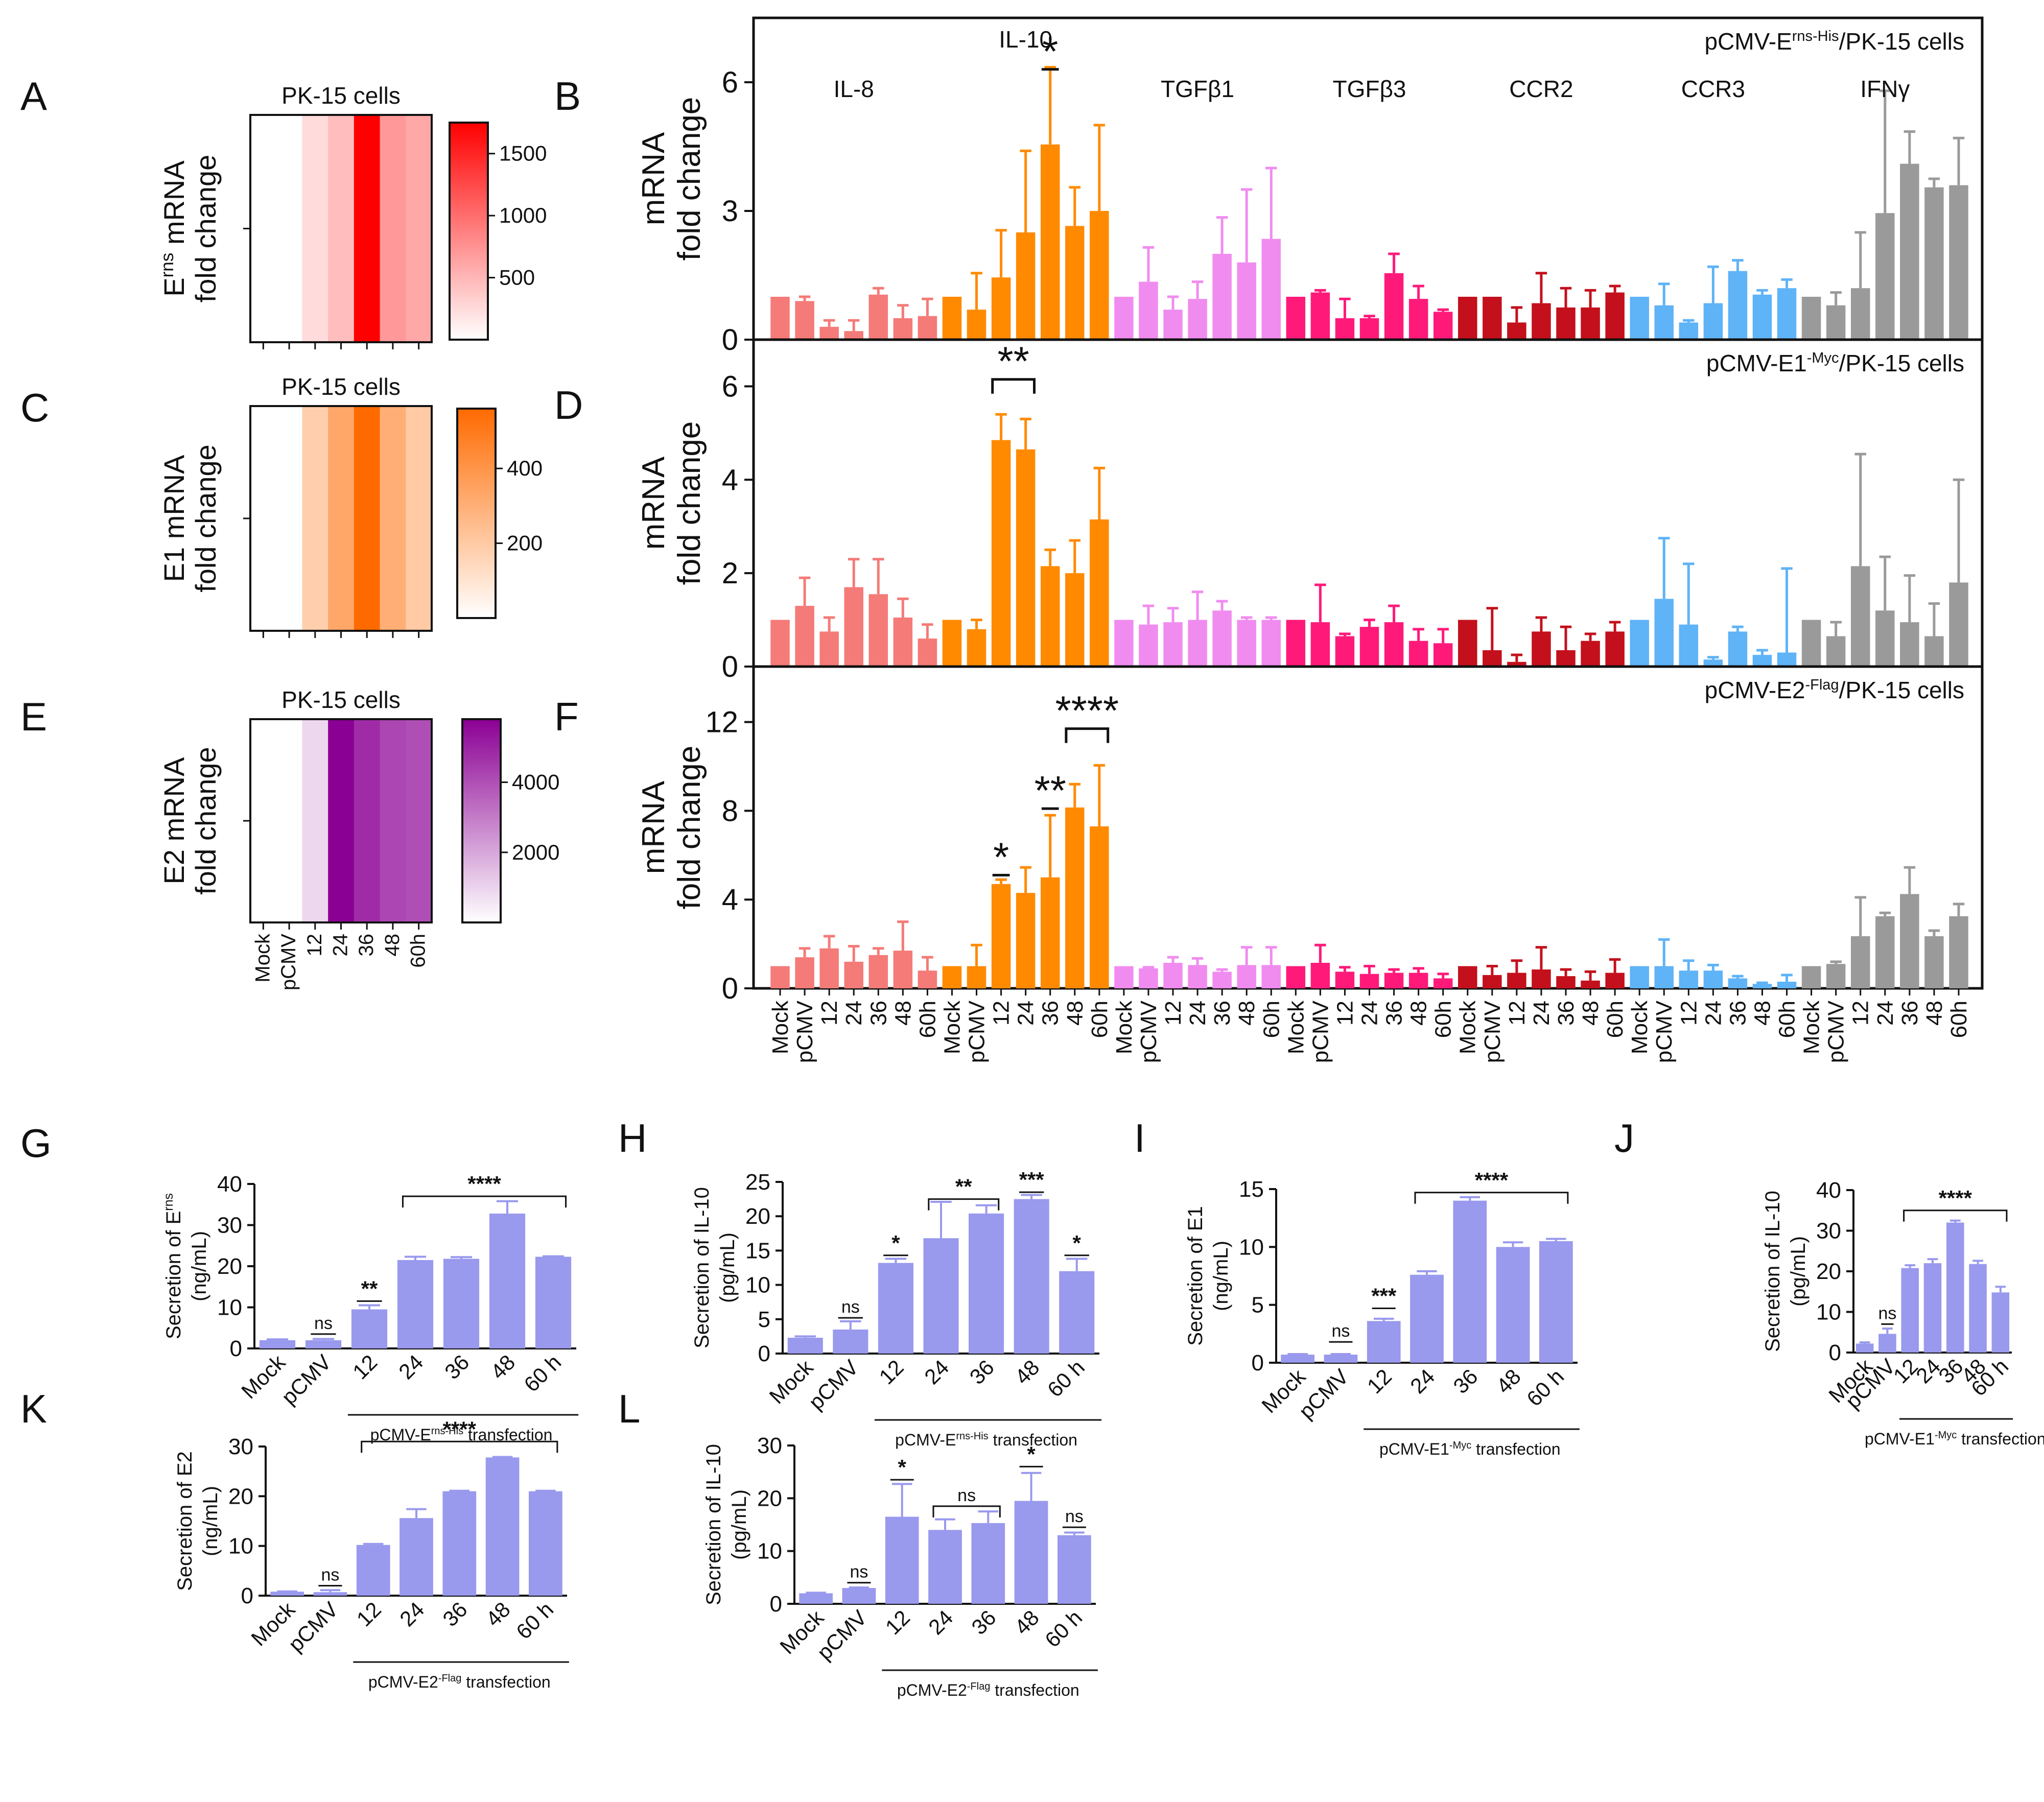 Image resolution: width=2044 pixels, height=1802 pixels. I want to click on heatmap-title: PK-15 cells, so click(341, 95).